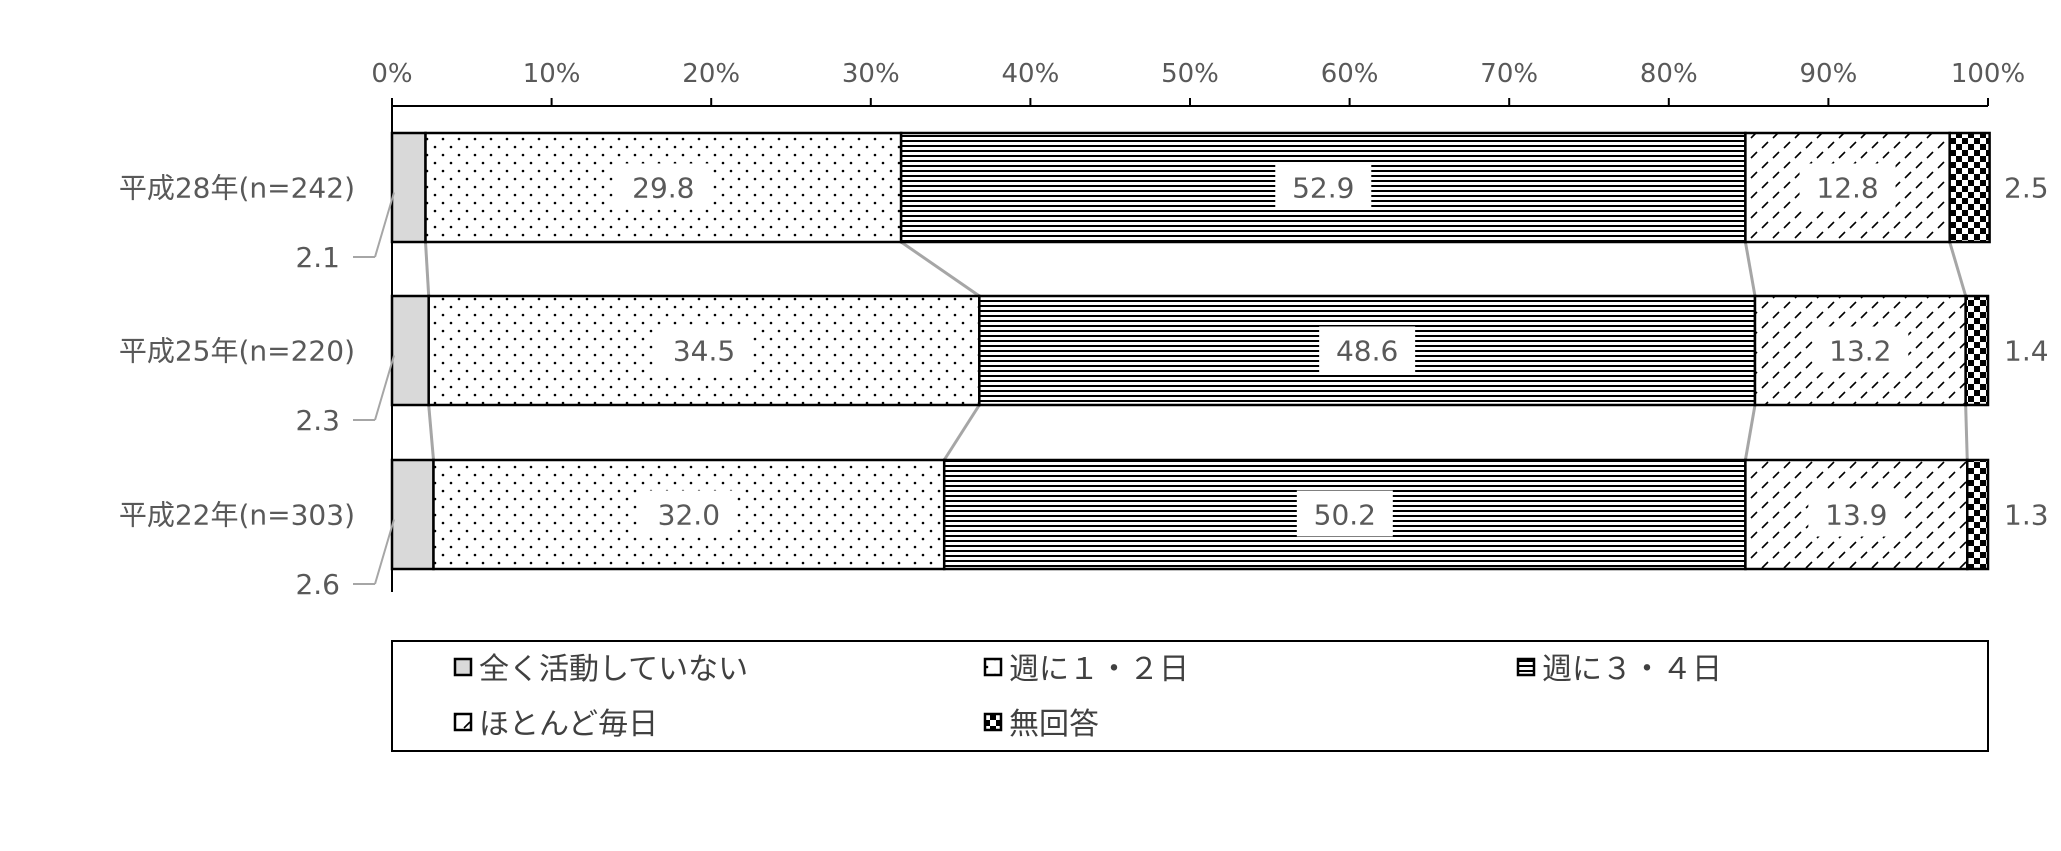 The height and width of the screenshot is (851, 2061). Describe the element at coordinates (1988, 74) in the screenshot. I see `tick-label: 100%` at that location.